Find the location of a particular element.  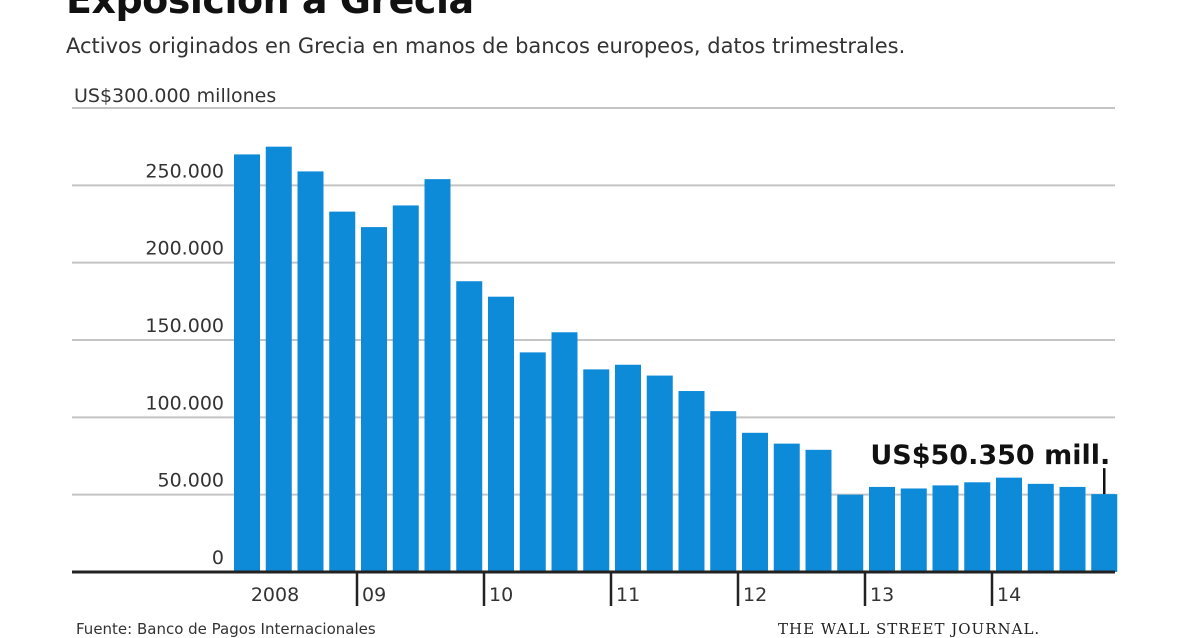

annotation: US$50.350 mill. is located at coordinates (990, 467).